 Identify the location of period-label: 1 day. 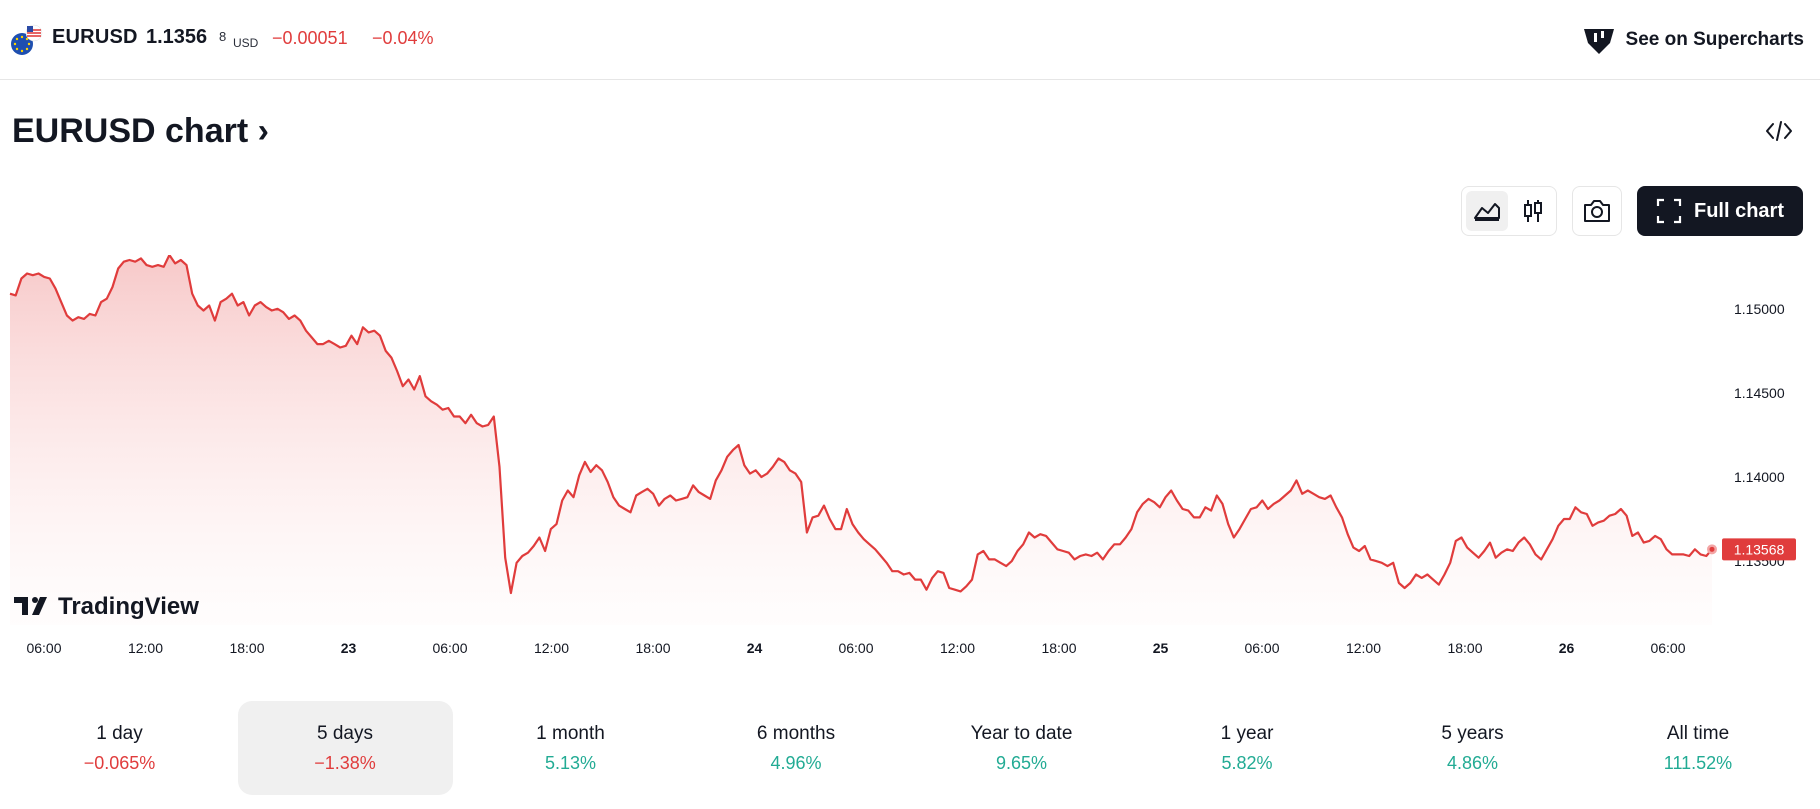
(119, 733).